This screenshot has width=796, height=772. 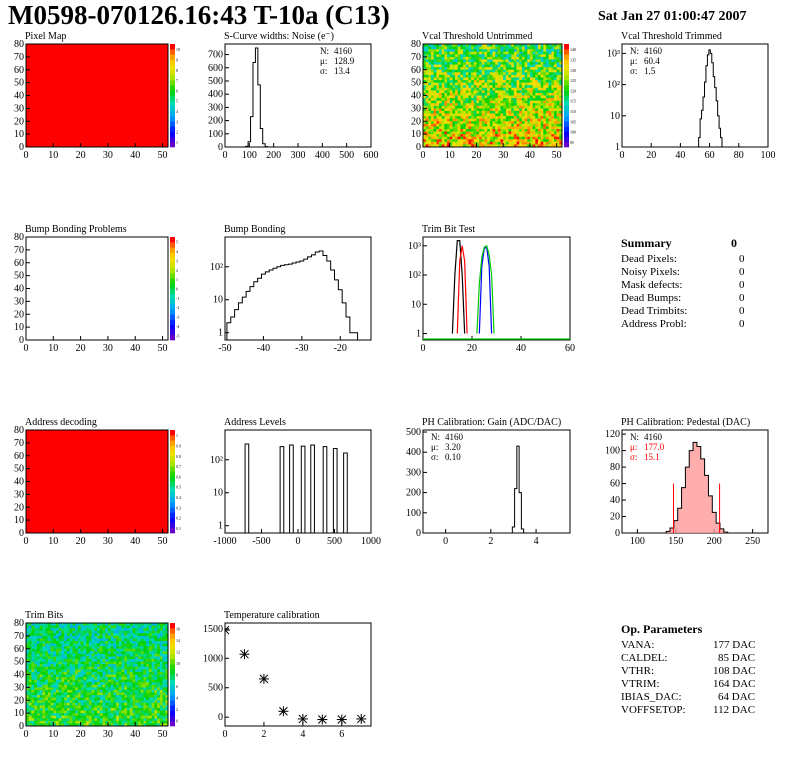 What do you see at coordinates (177, 260) in the screenshot?
I see `palette-tick-label: 3` at bounding box center [177, 260].